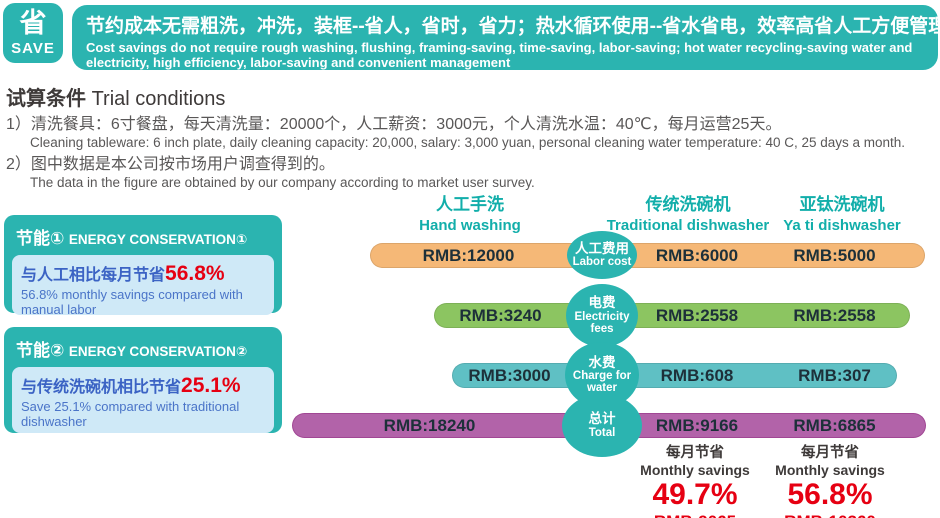 The width and height of the screenshot is (940, 518). I want to click on value-total-yati: RMB:6865, so click(834, 425).